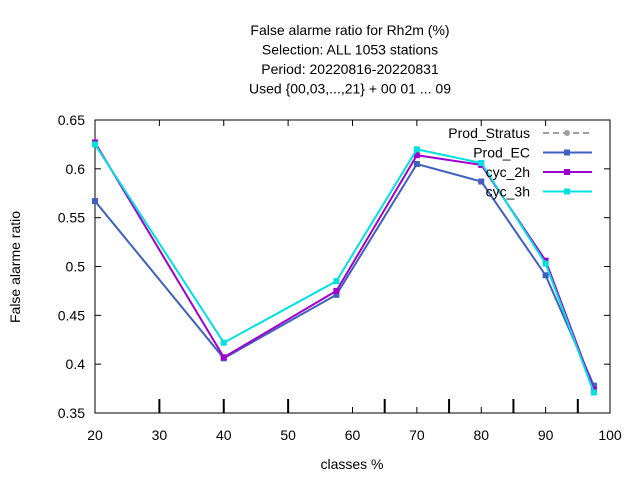 This screenshot has width=640, height=480. I want to click on legend-label: cyc_2h, so click(508, 172).